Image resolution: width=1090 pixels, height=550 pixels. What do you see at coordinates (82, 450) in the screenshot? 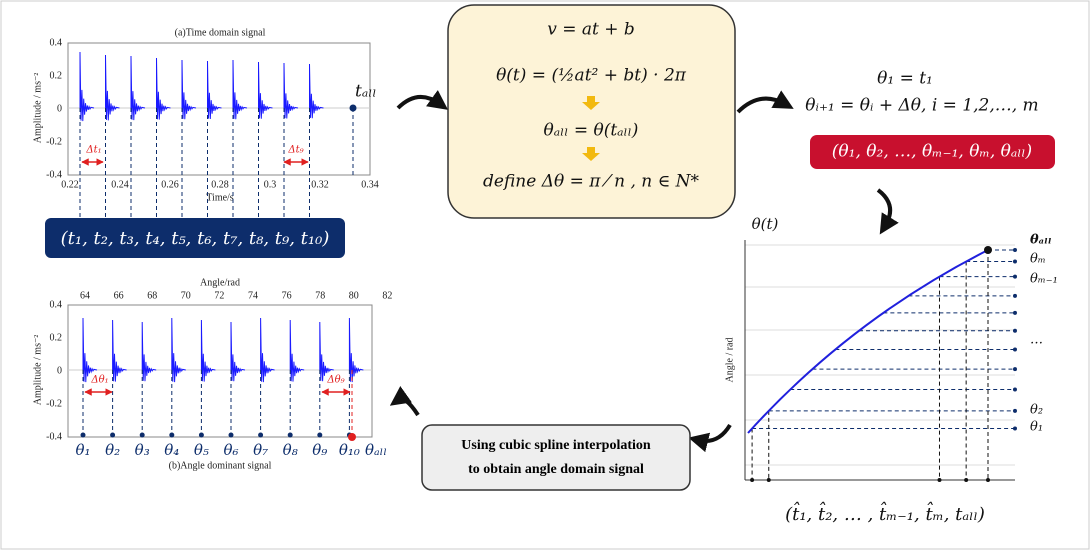
I see `theta-label: θ₁` at bounding box center [82, 450].